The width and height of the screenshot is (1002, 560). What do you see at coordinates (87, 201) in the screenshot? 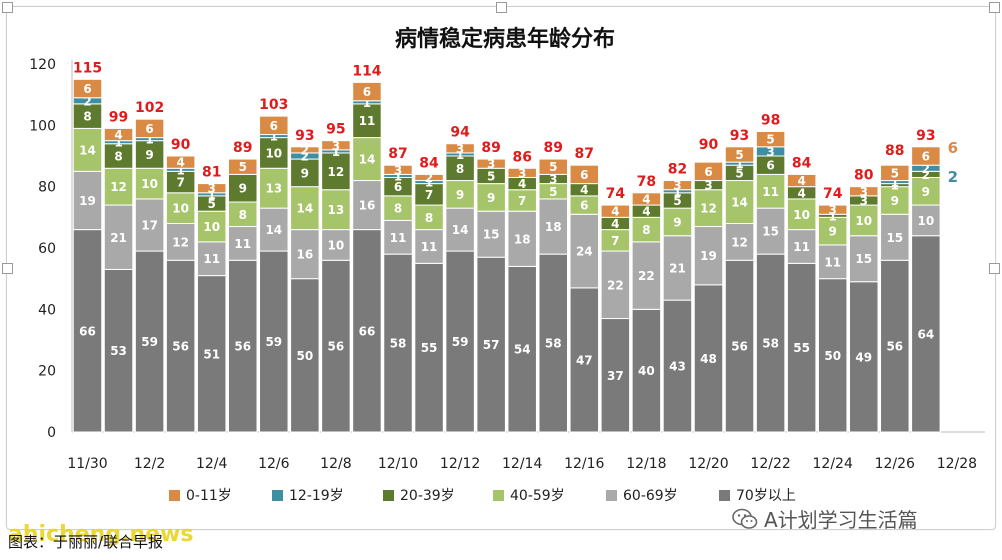
I see `bar-segment-label: 19` at bounding box center [87, 201].